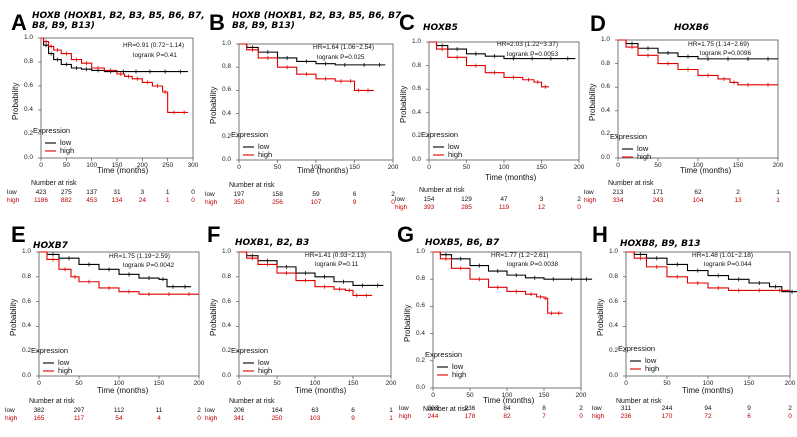 This screenshot has width=797, height=437. I want to click on number-at-risk-title: Number at risk, so click(639, 401).